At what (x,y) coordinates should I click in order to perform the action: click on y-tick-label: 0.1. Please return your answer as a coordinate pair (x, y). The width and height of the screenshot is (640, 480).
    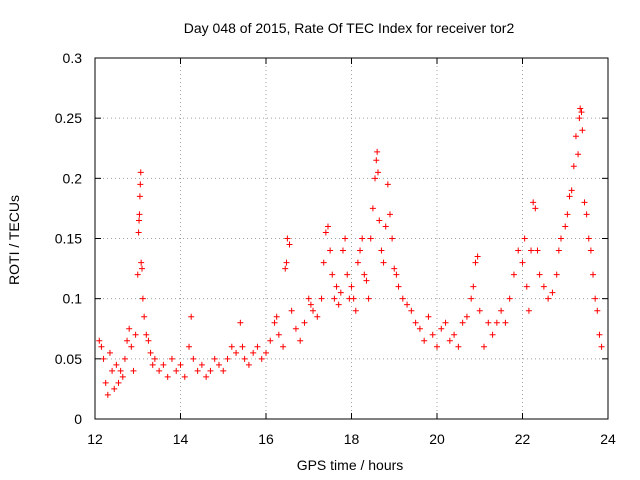
    Looking at the image, I should click on (73, 299).